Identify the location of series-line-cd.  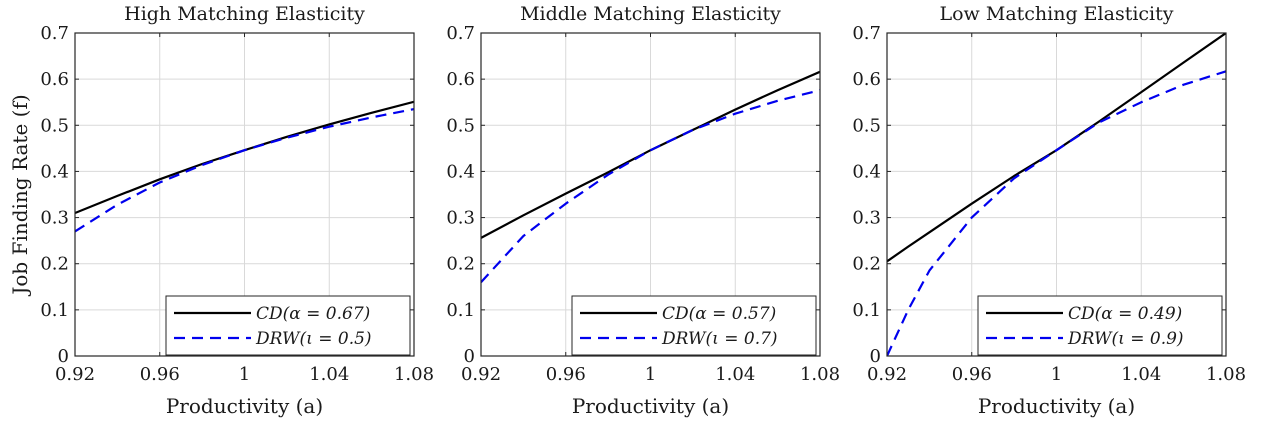
(1056, 148).